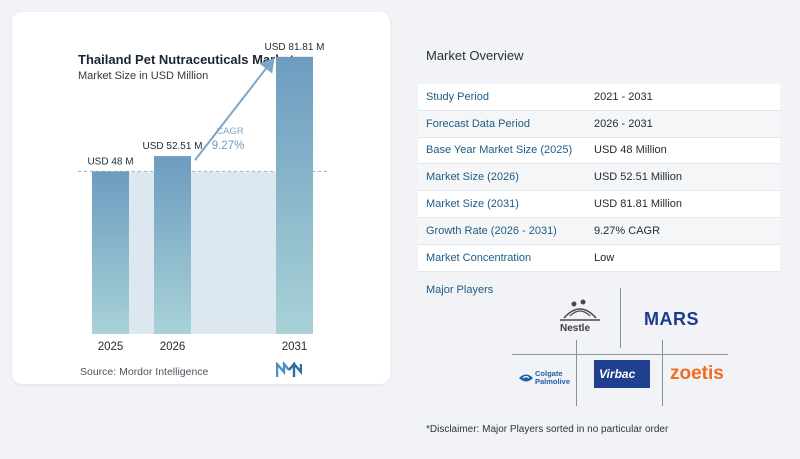  Describe the element at coordinates (617, 374) in the screenshot. I see `player-virbac: Virbac` at that location.